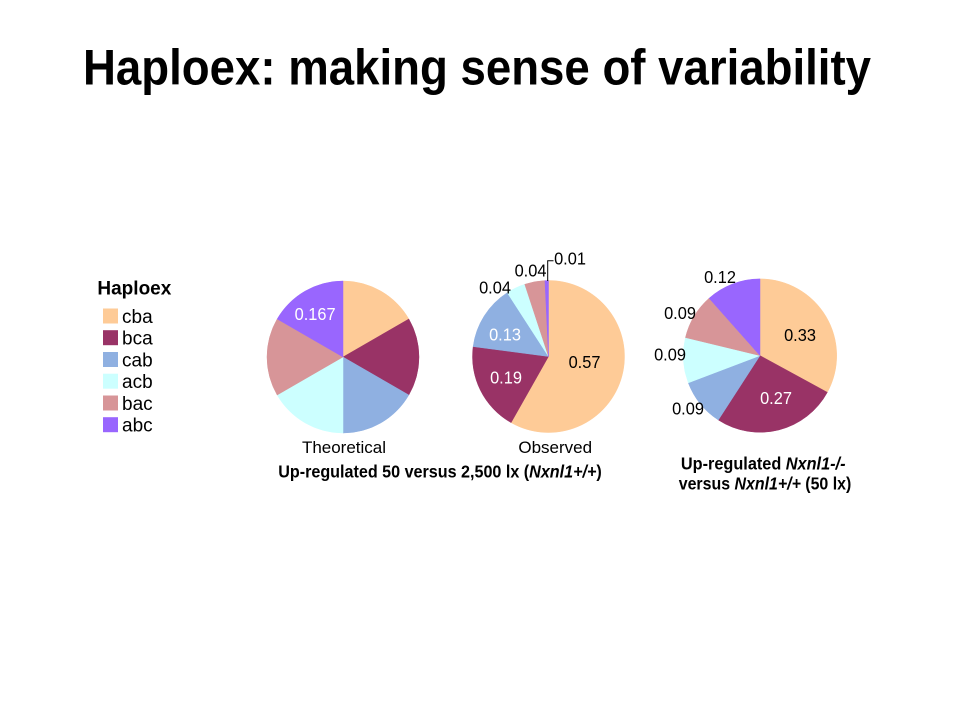 The width and height of the screenshot is (960, 725). I want to click on svg-text: 0.27, so click(776, 397).